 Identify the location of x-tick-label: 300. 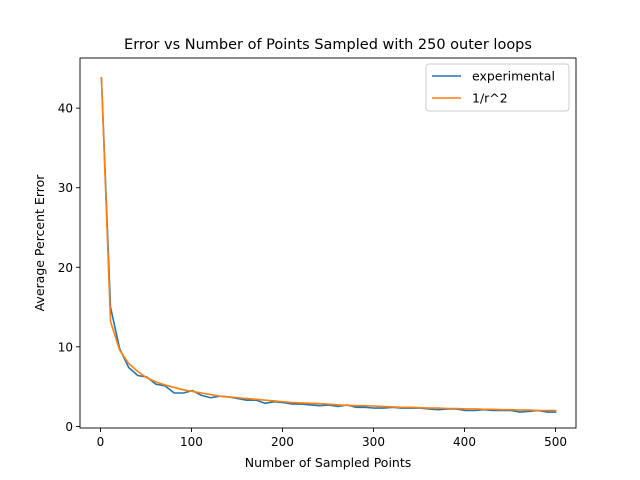
(373, 442).